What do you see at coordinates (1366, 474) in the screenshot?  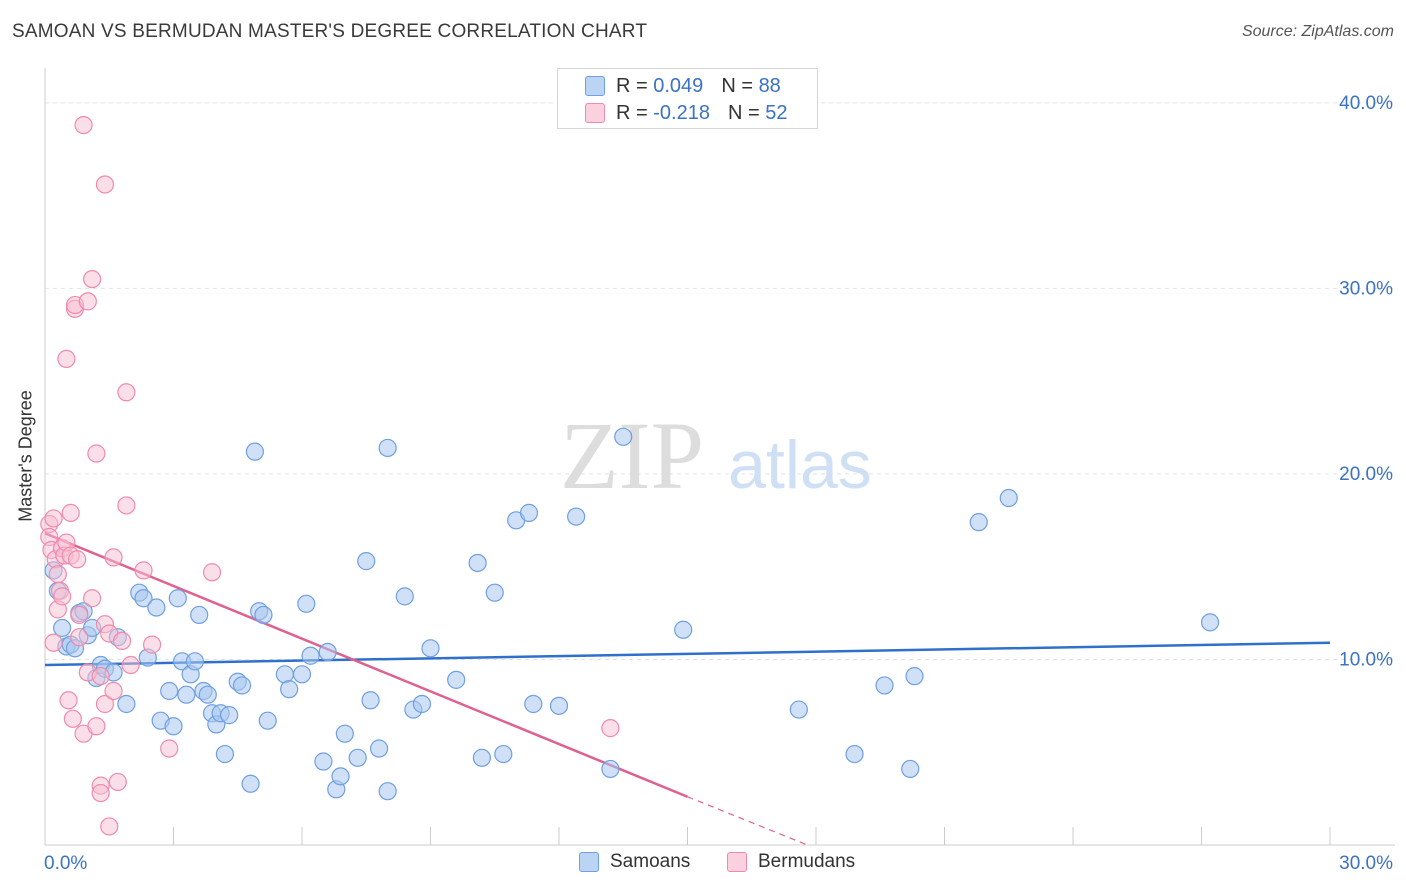 I see `y-tick-label: 20.0%` at bounding box center [1366, 474].